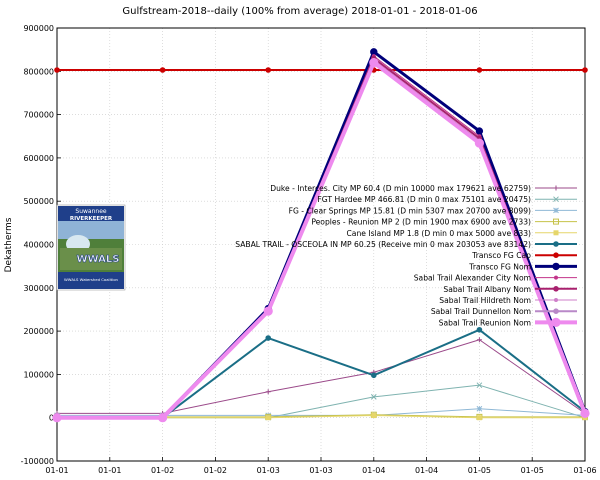  What do you see at coordinates (38, 288) in the screenshot?
I see `y-tick-label: 300000` at bounding box center [38, 288].